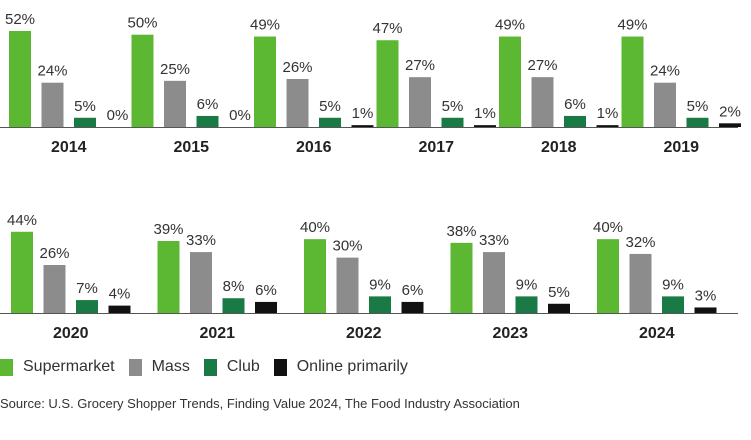 This screenshot has height=440, width=751. I want to click on year-label-2022: 2022, so click(364, 333).